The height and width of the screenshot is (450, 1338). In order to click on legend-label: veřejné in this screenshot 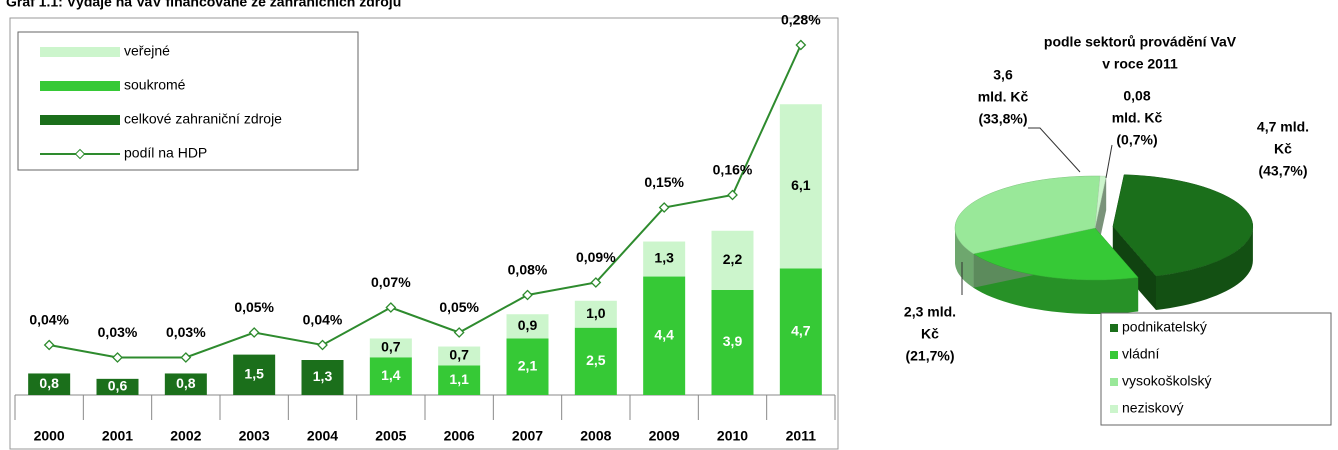, I will do `click(147, 51)`.